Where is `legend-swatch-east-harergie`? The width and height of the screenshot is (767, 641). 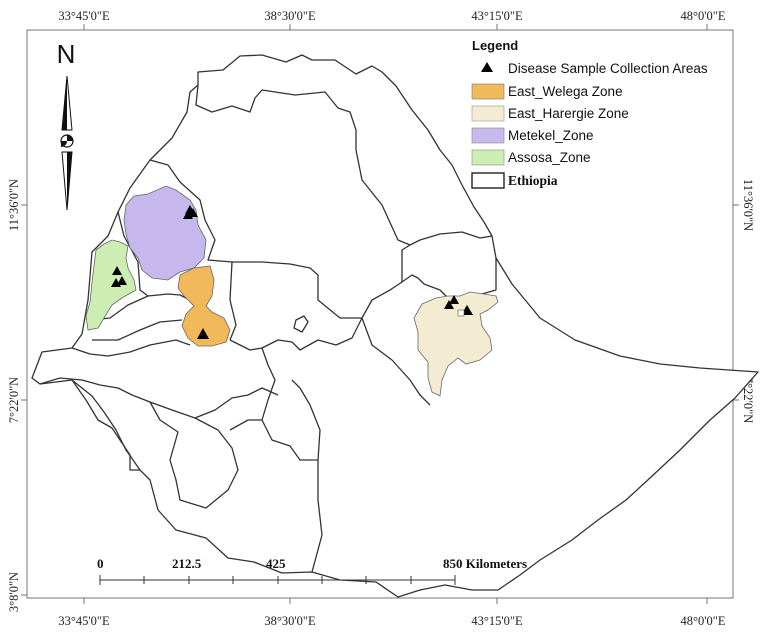
legend-swatch-east-harergie is located at coordinates (488, 113).